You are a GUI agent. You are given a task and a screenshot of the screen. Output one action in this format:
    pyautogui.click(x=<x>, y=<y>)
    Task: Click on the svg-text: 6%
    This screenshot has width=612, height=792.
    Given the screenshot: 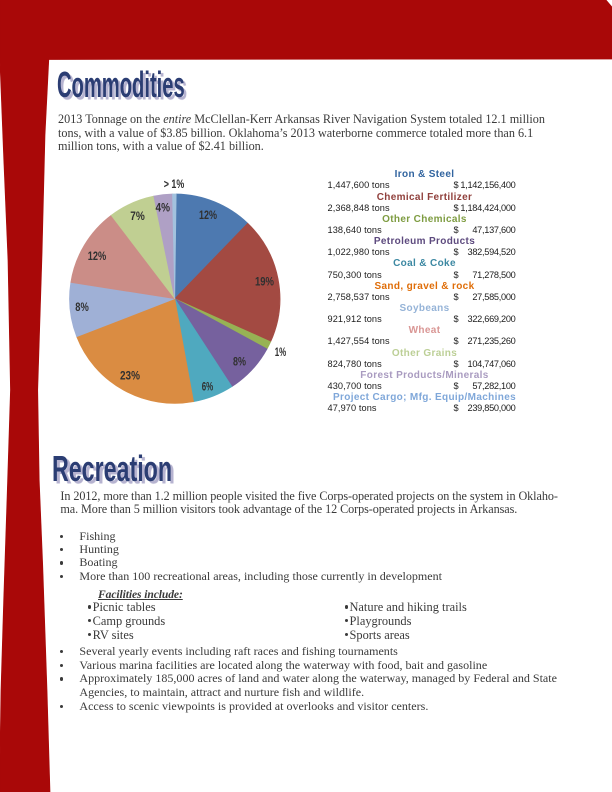 What is the action you would take?
    pyautogui.click(x=208, y=388)
    